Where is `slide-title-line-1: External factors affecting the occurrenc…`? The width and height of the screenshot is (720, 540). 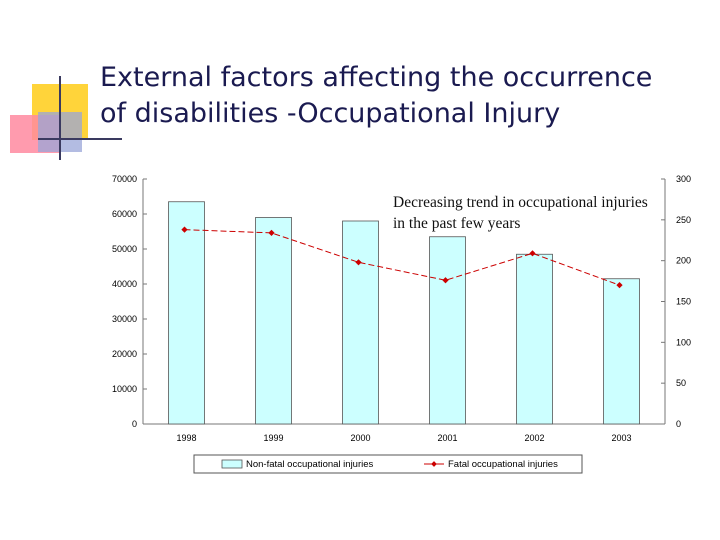
slide-title-line-1: External factors affecting the occurrenc… is located at coordinates (376, 77).